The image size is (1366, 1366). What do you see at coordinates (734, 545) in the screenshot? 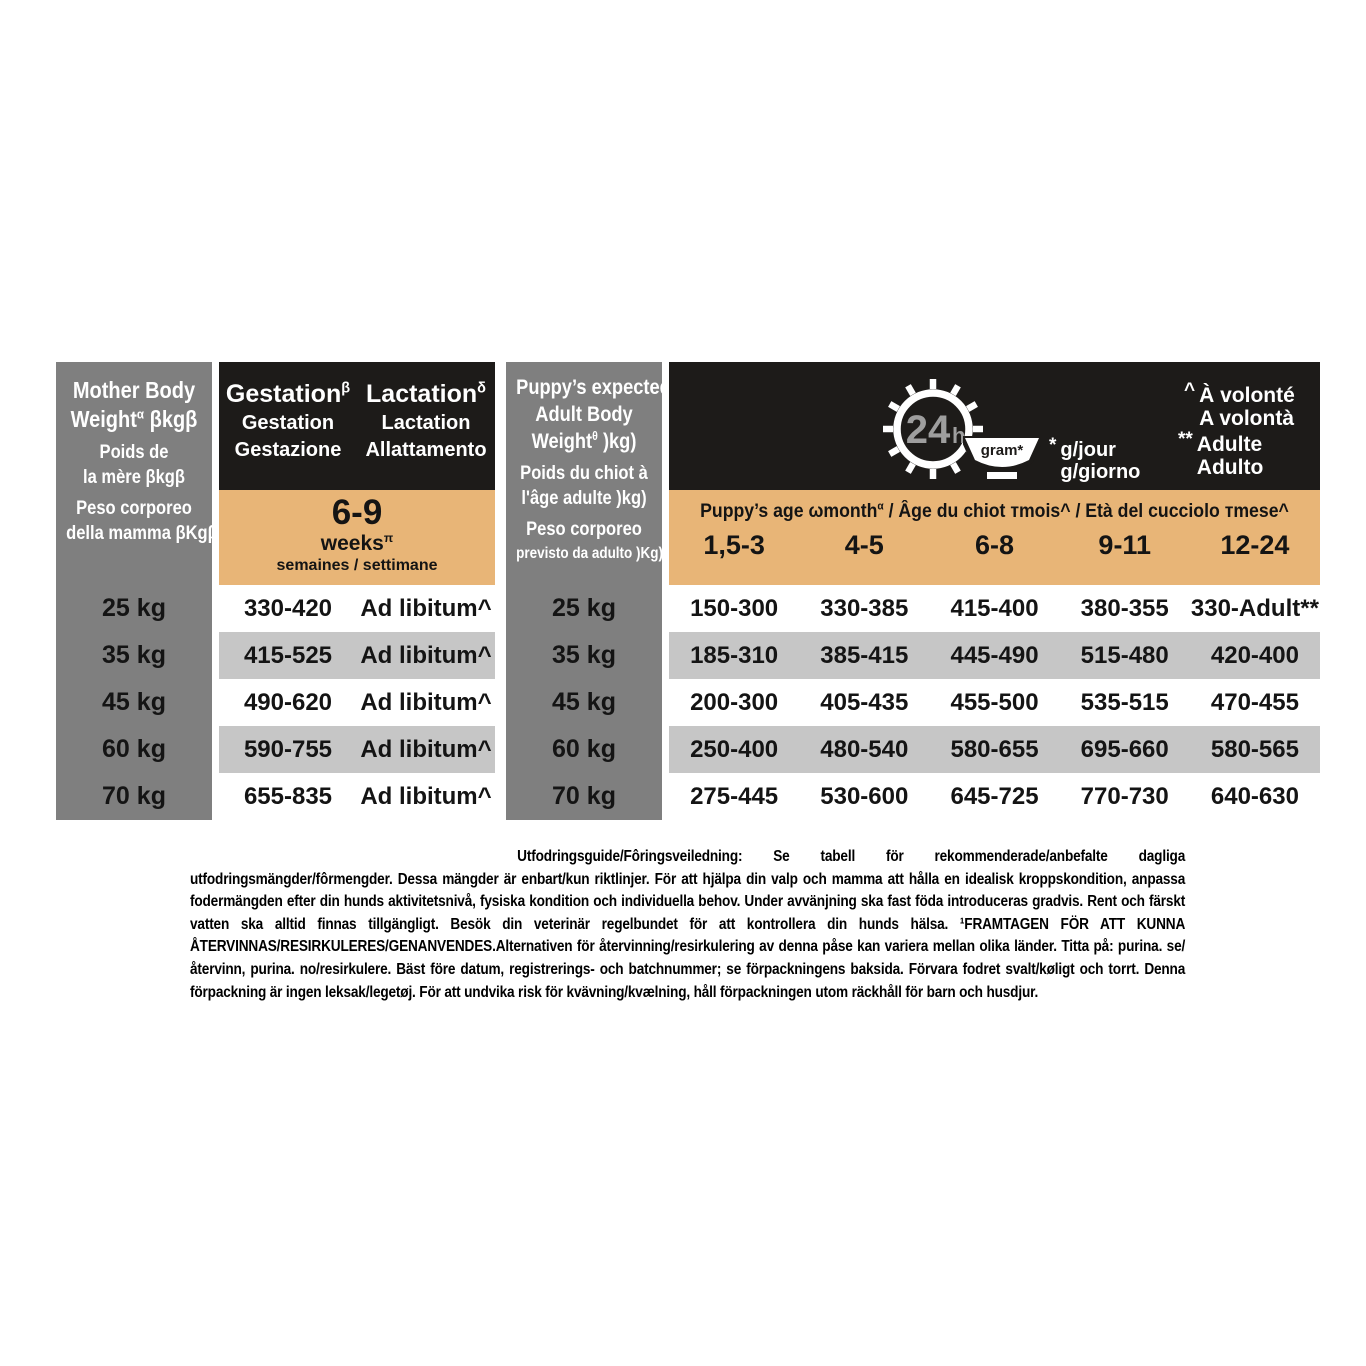
I see `age-column-label: 1,5-3` at bounding box center [734, 545].